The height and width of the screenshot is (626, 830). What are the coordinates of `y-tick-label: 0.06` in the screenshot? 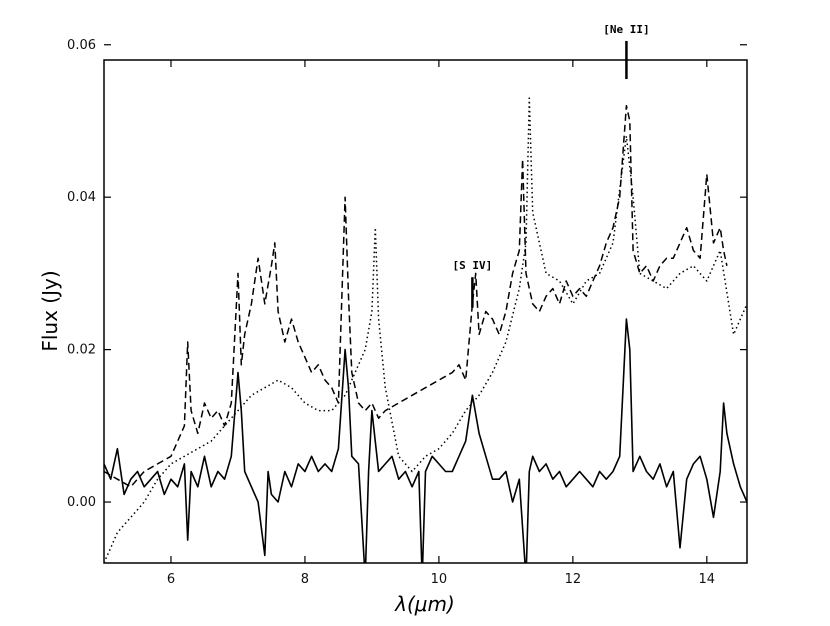 It's located at (81, 45).